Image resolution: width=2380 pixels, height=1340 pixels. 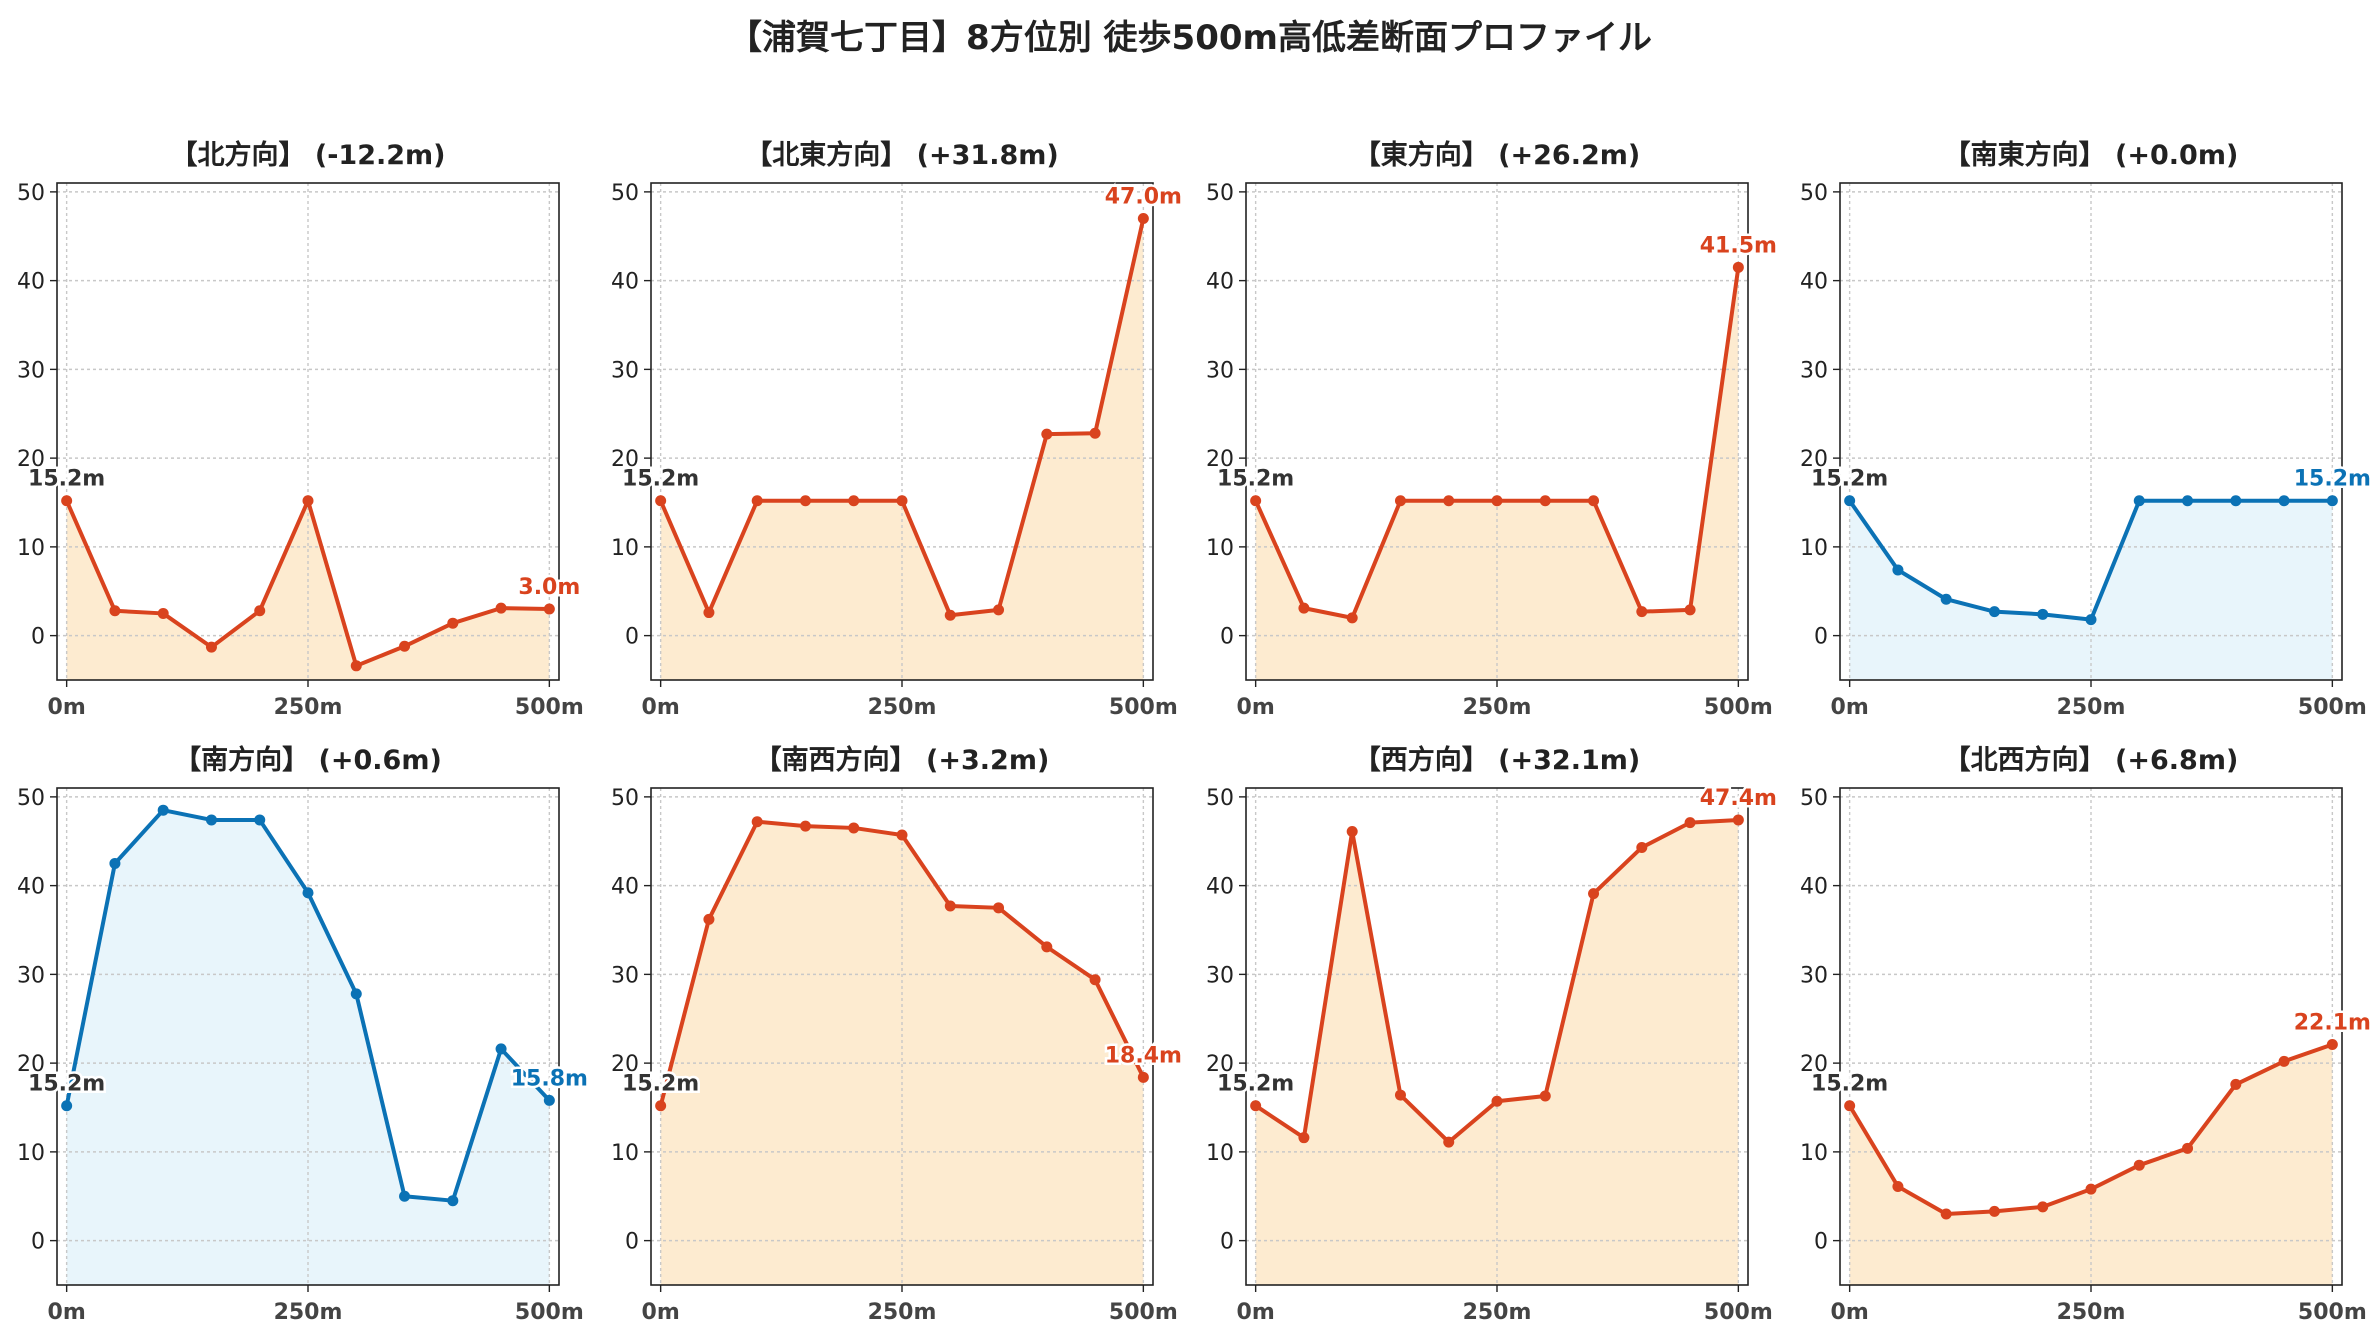 What do you see at coordinates (2091, 760) in the screenshot?
I see `panel-title: 【北西方向】 (+6.8m)` at bounding box center [2091, 760].